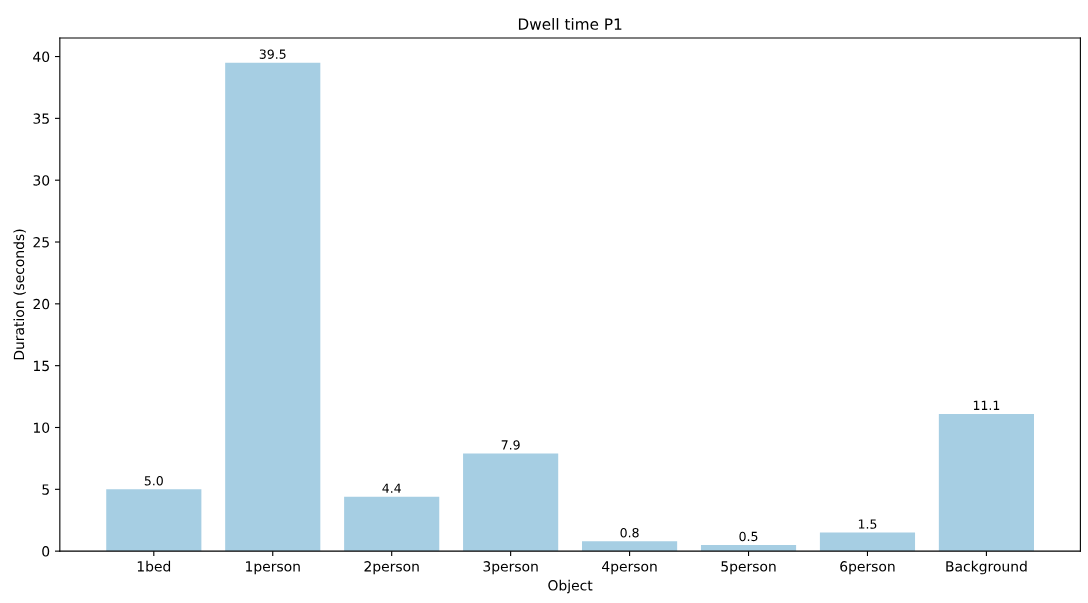 Image resolution: width=1088 pixels, height=603 pixels. Describe the element at coordinates (45, 489) in the screenshot. I see `y-tick-label: 5` at that location.